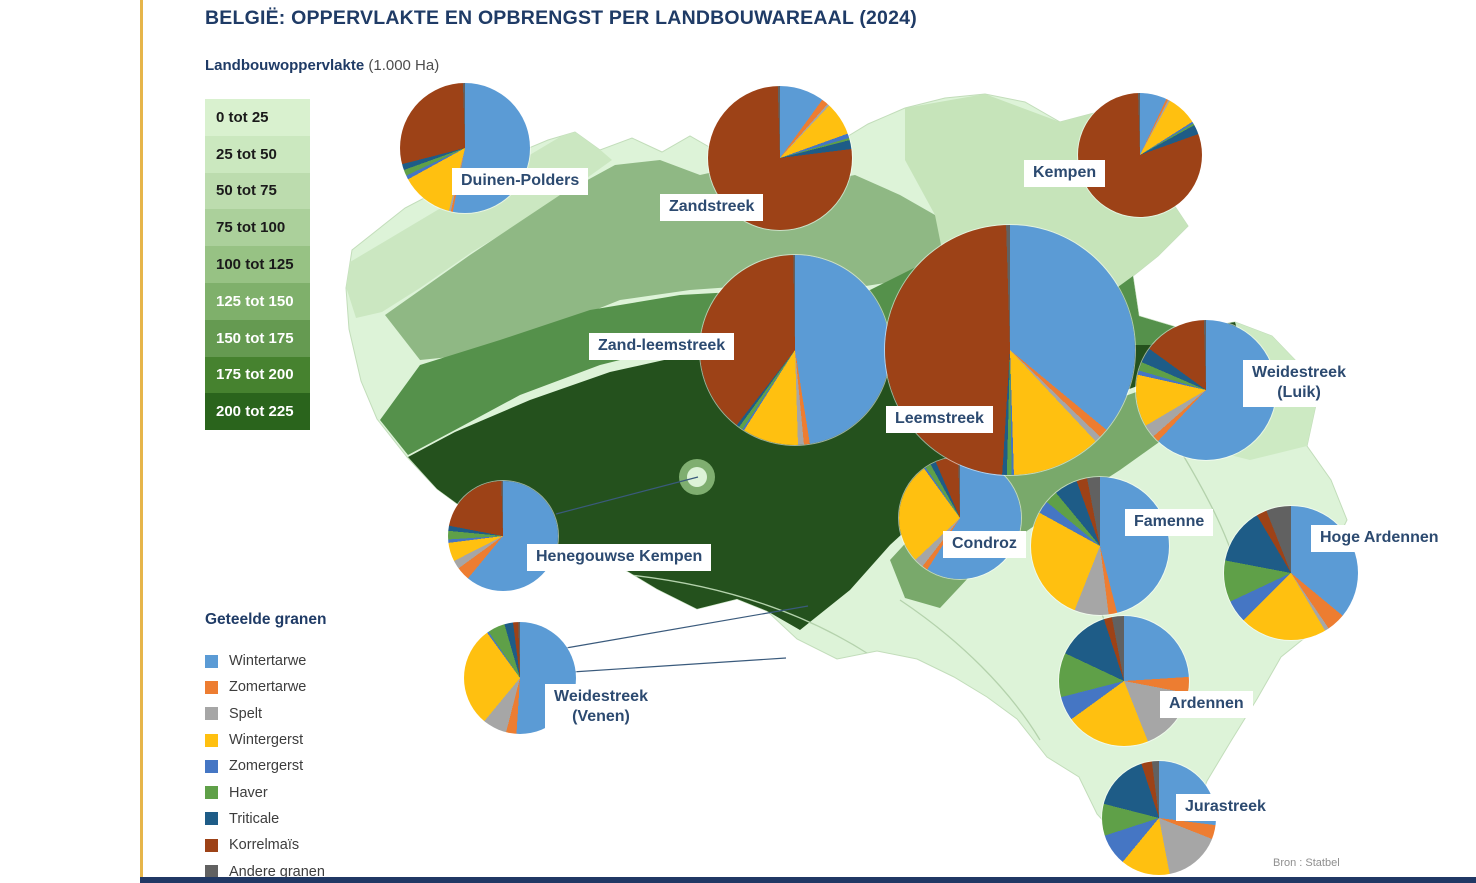 Image resolution: width=1476 pixels, height=883 pixels. I want to click on crop-legend-item: Wintergerst, so click(265, 740).